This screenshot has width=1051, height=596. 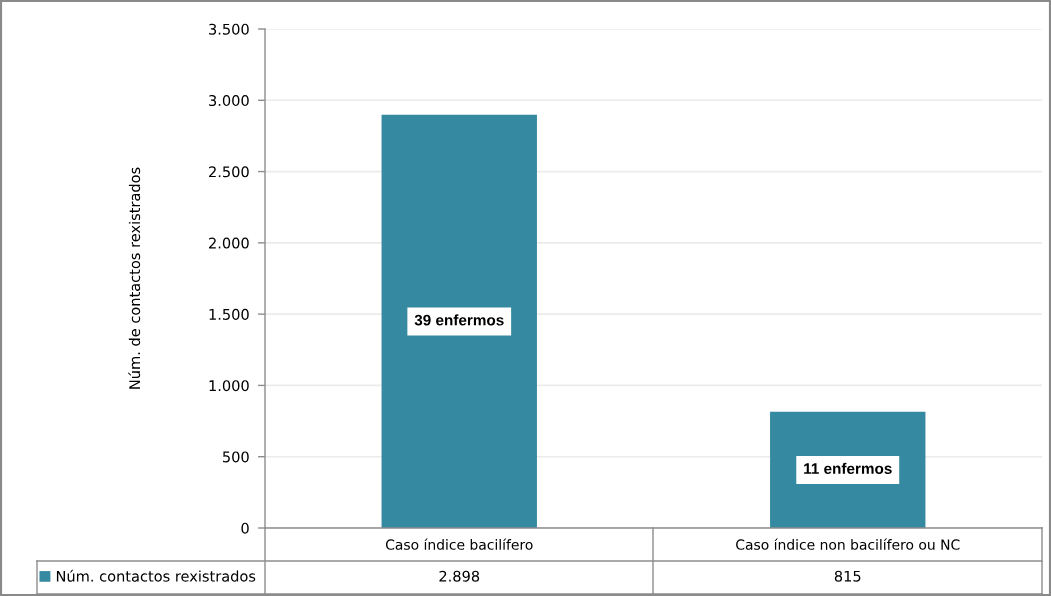 I want to click on y-tick-label: 500, so click(x=236, y=457).